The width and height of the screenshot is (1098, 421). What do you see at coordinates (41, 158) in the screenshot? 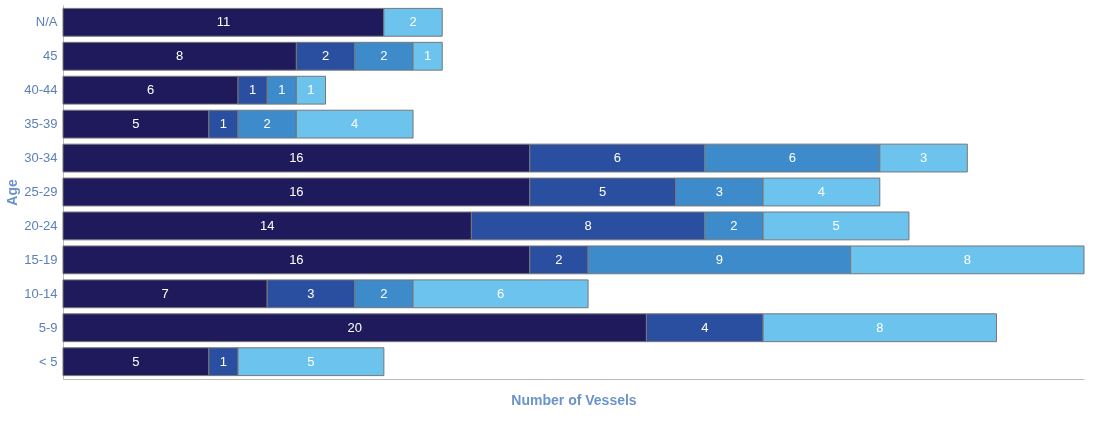
I see `y-tick-label: 30-34` at bounding box center [41, 158].